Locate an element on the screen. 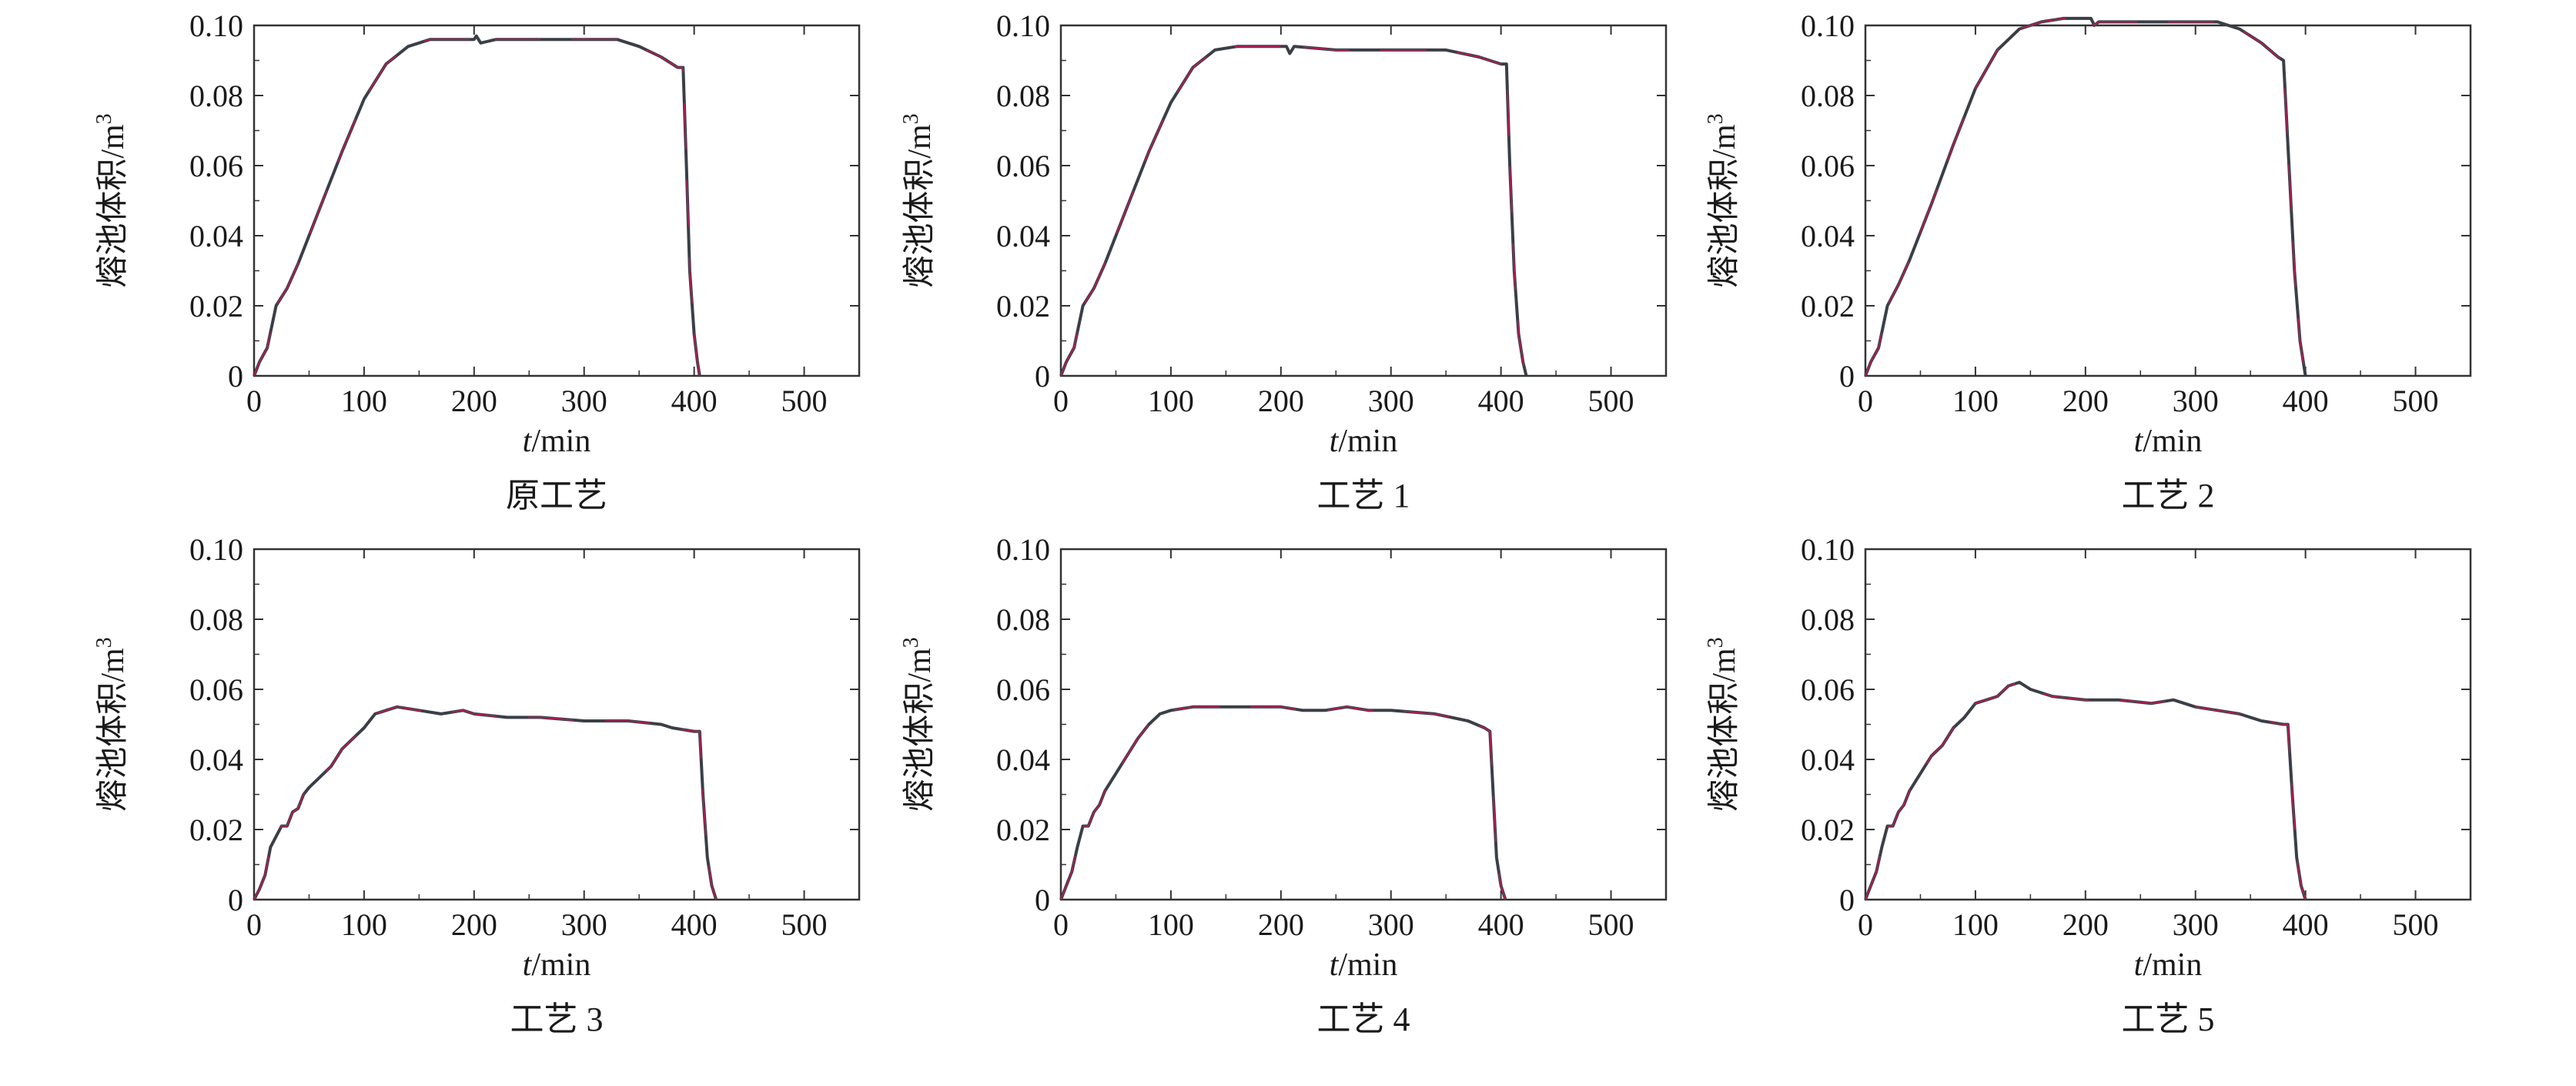 Image resolution: width=2576 pixels, height=1086 pixels. subplot-caption: 工艺 5 is located at coordinates (2169, 1019).